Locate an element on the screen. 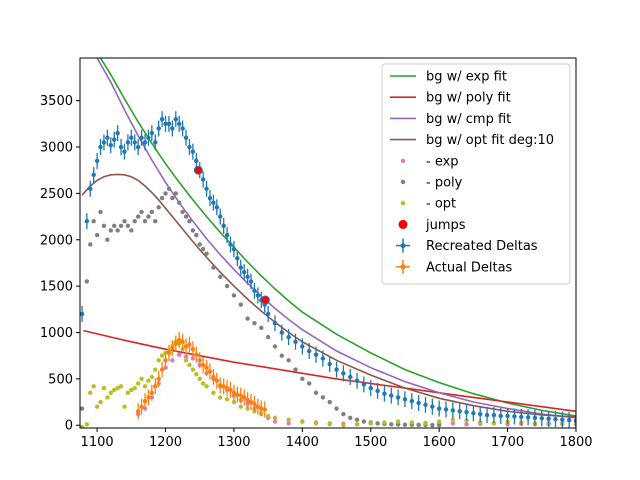 The image size is (640, 480). legend-label: bg w/ poly fit is located at coordinates (468, 98).